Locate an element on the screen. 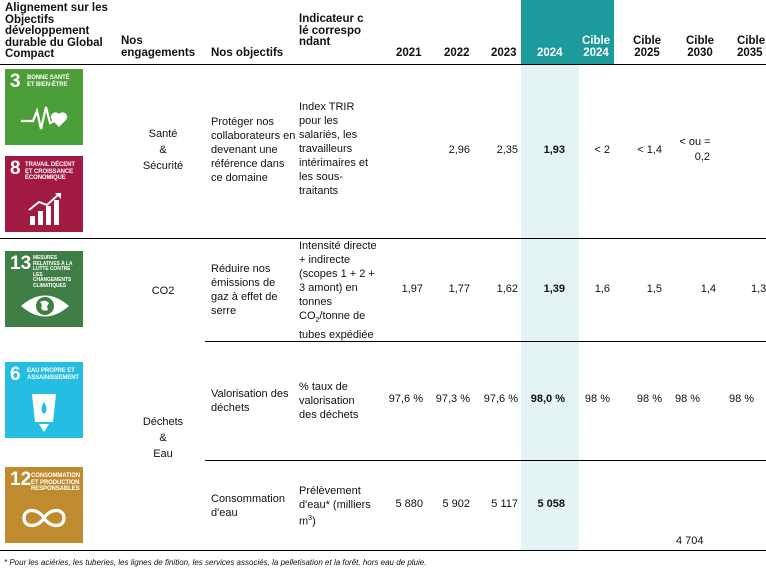 This screenshot has width=766, height=576. water-glass-icon is located at coordinates (44, 413).